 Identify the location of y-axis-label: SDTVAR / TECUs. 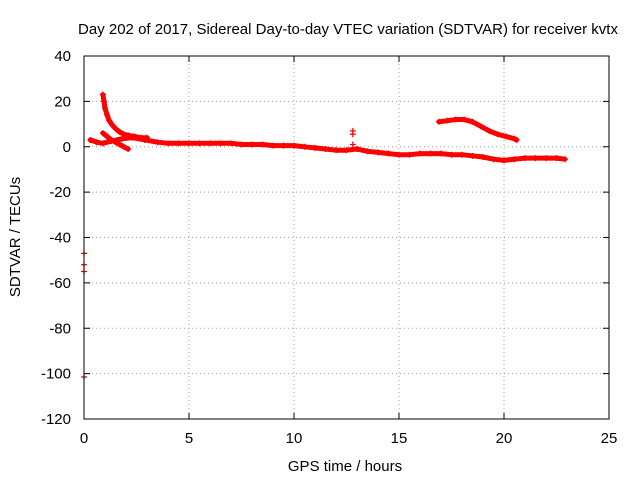
(15, 237).